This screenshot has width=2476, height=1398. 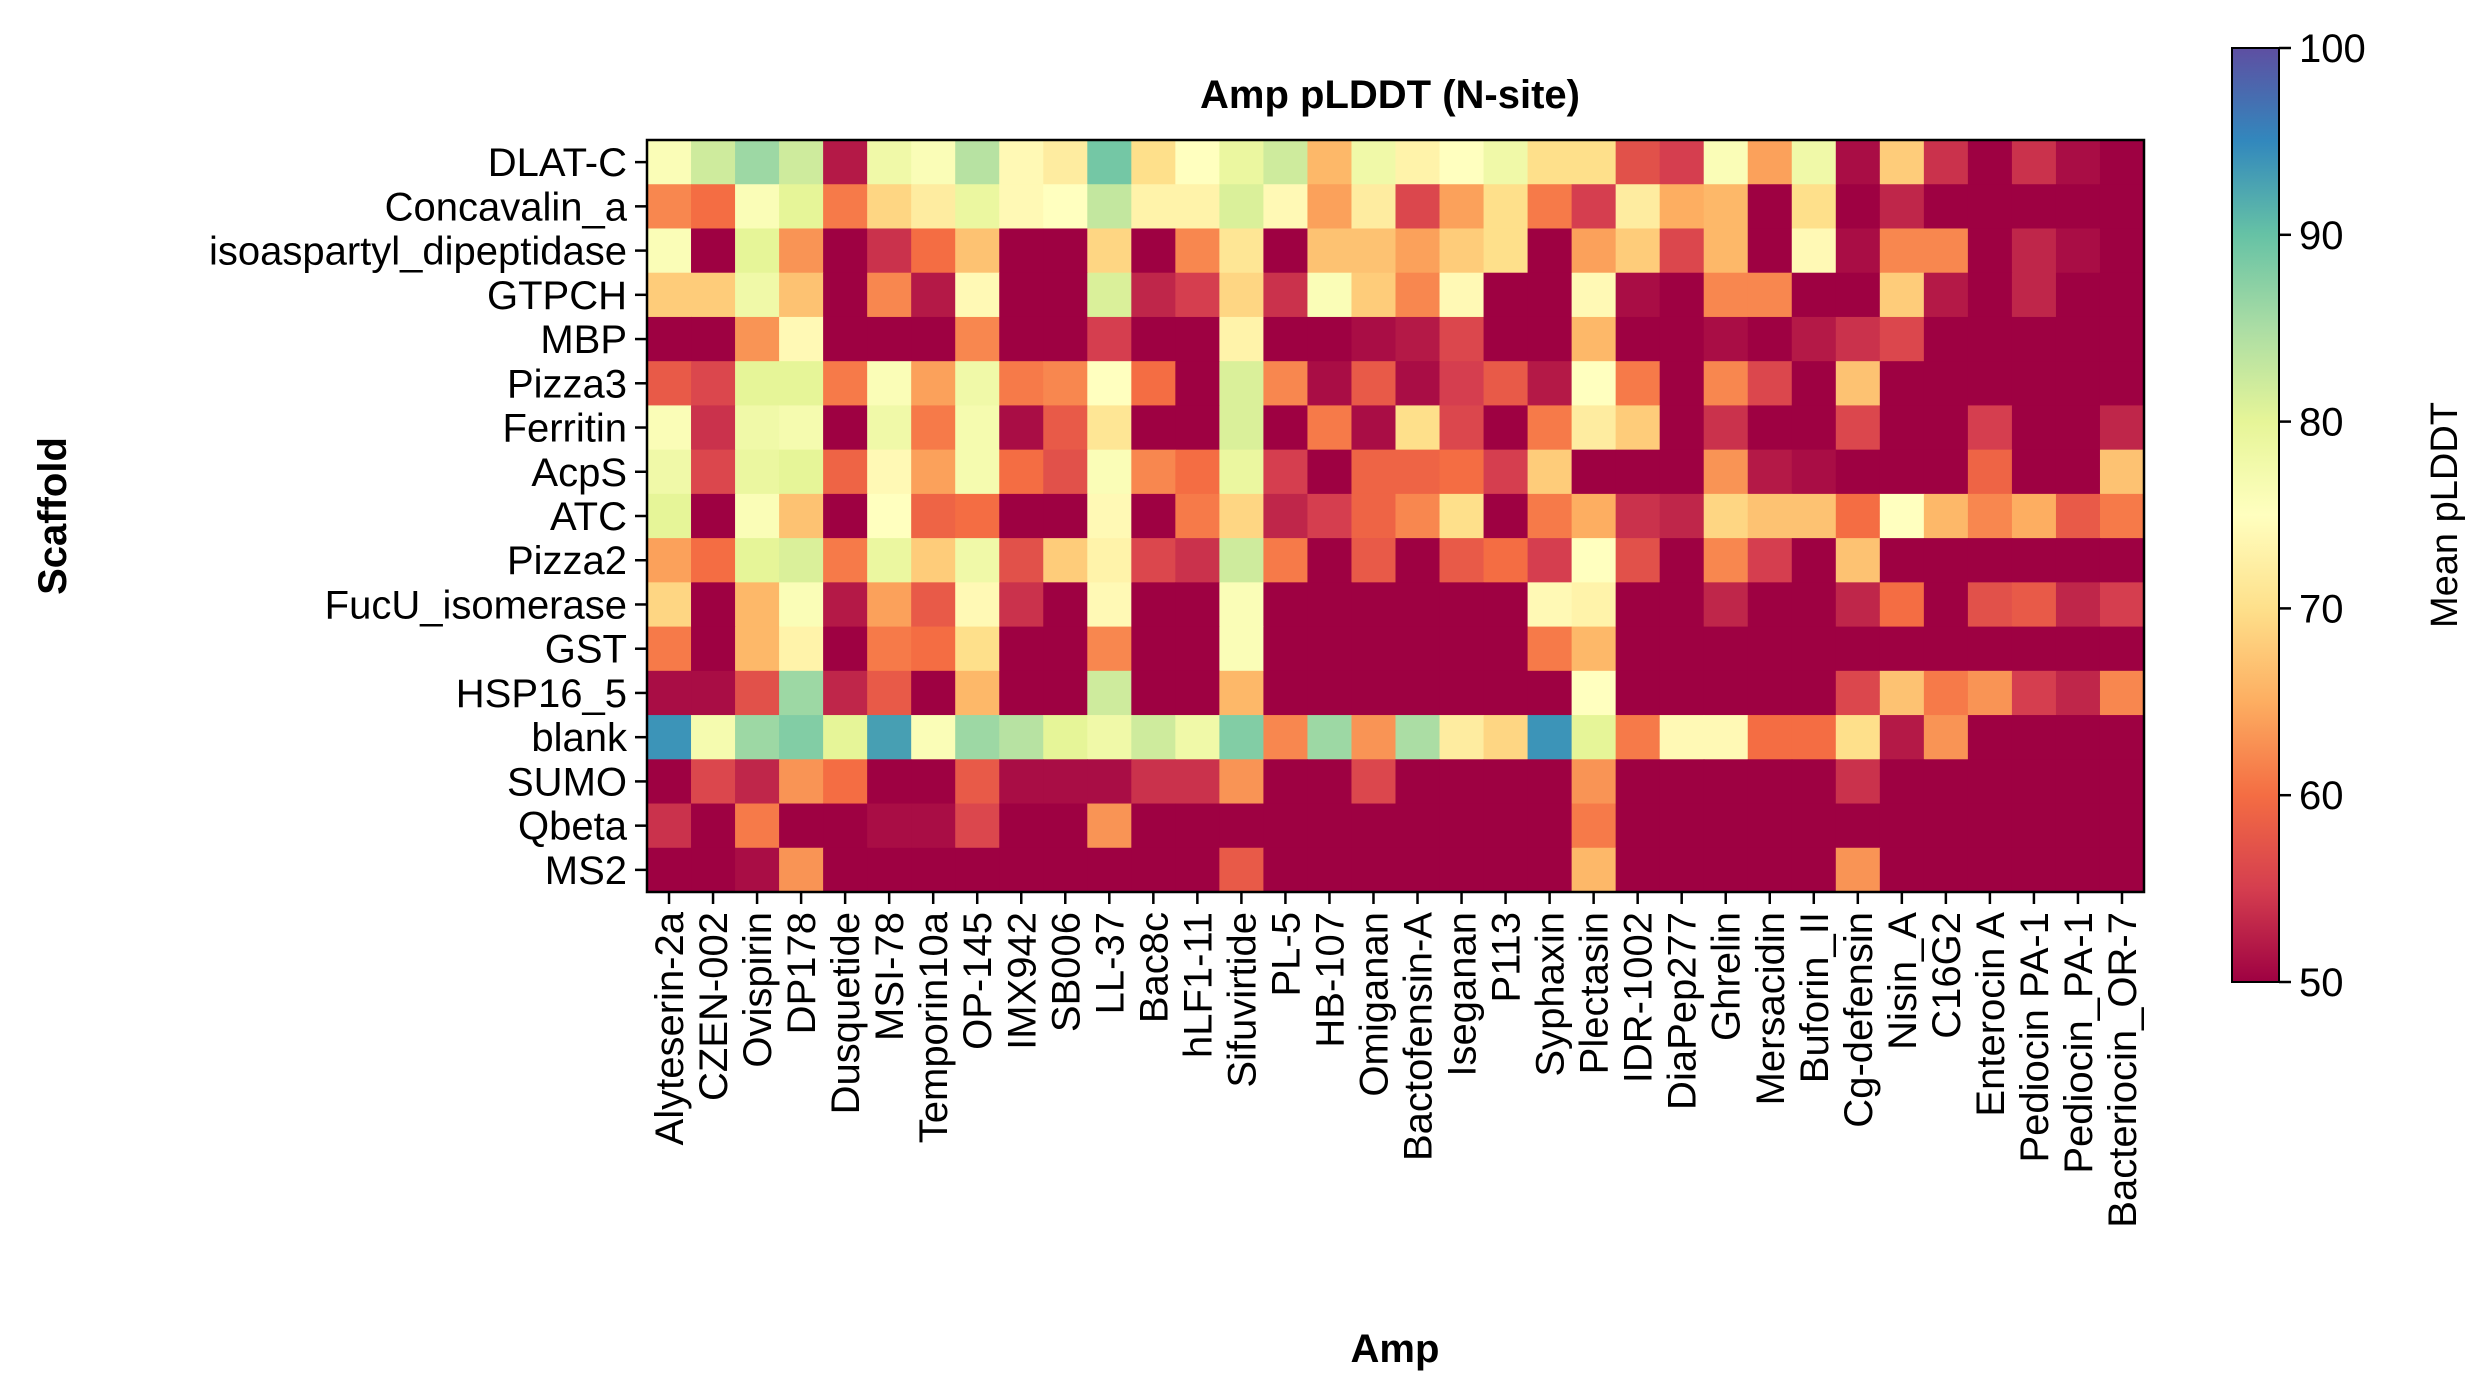 What do you see at coordinates (978, 981) in the screenshot?
I see `column-label: OP-145` at bounding box center [978, 981].